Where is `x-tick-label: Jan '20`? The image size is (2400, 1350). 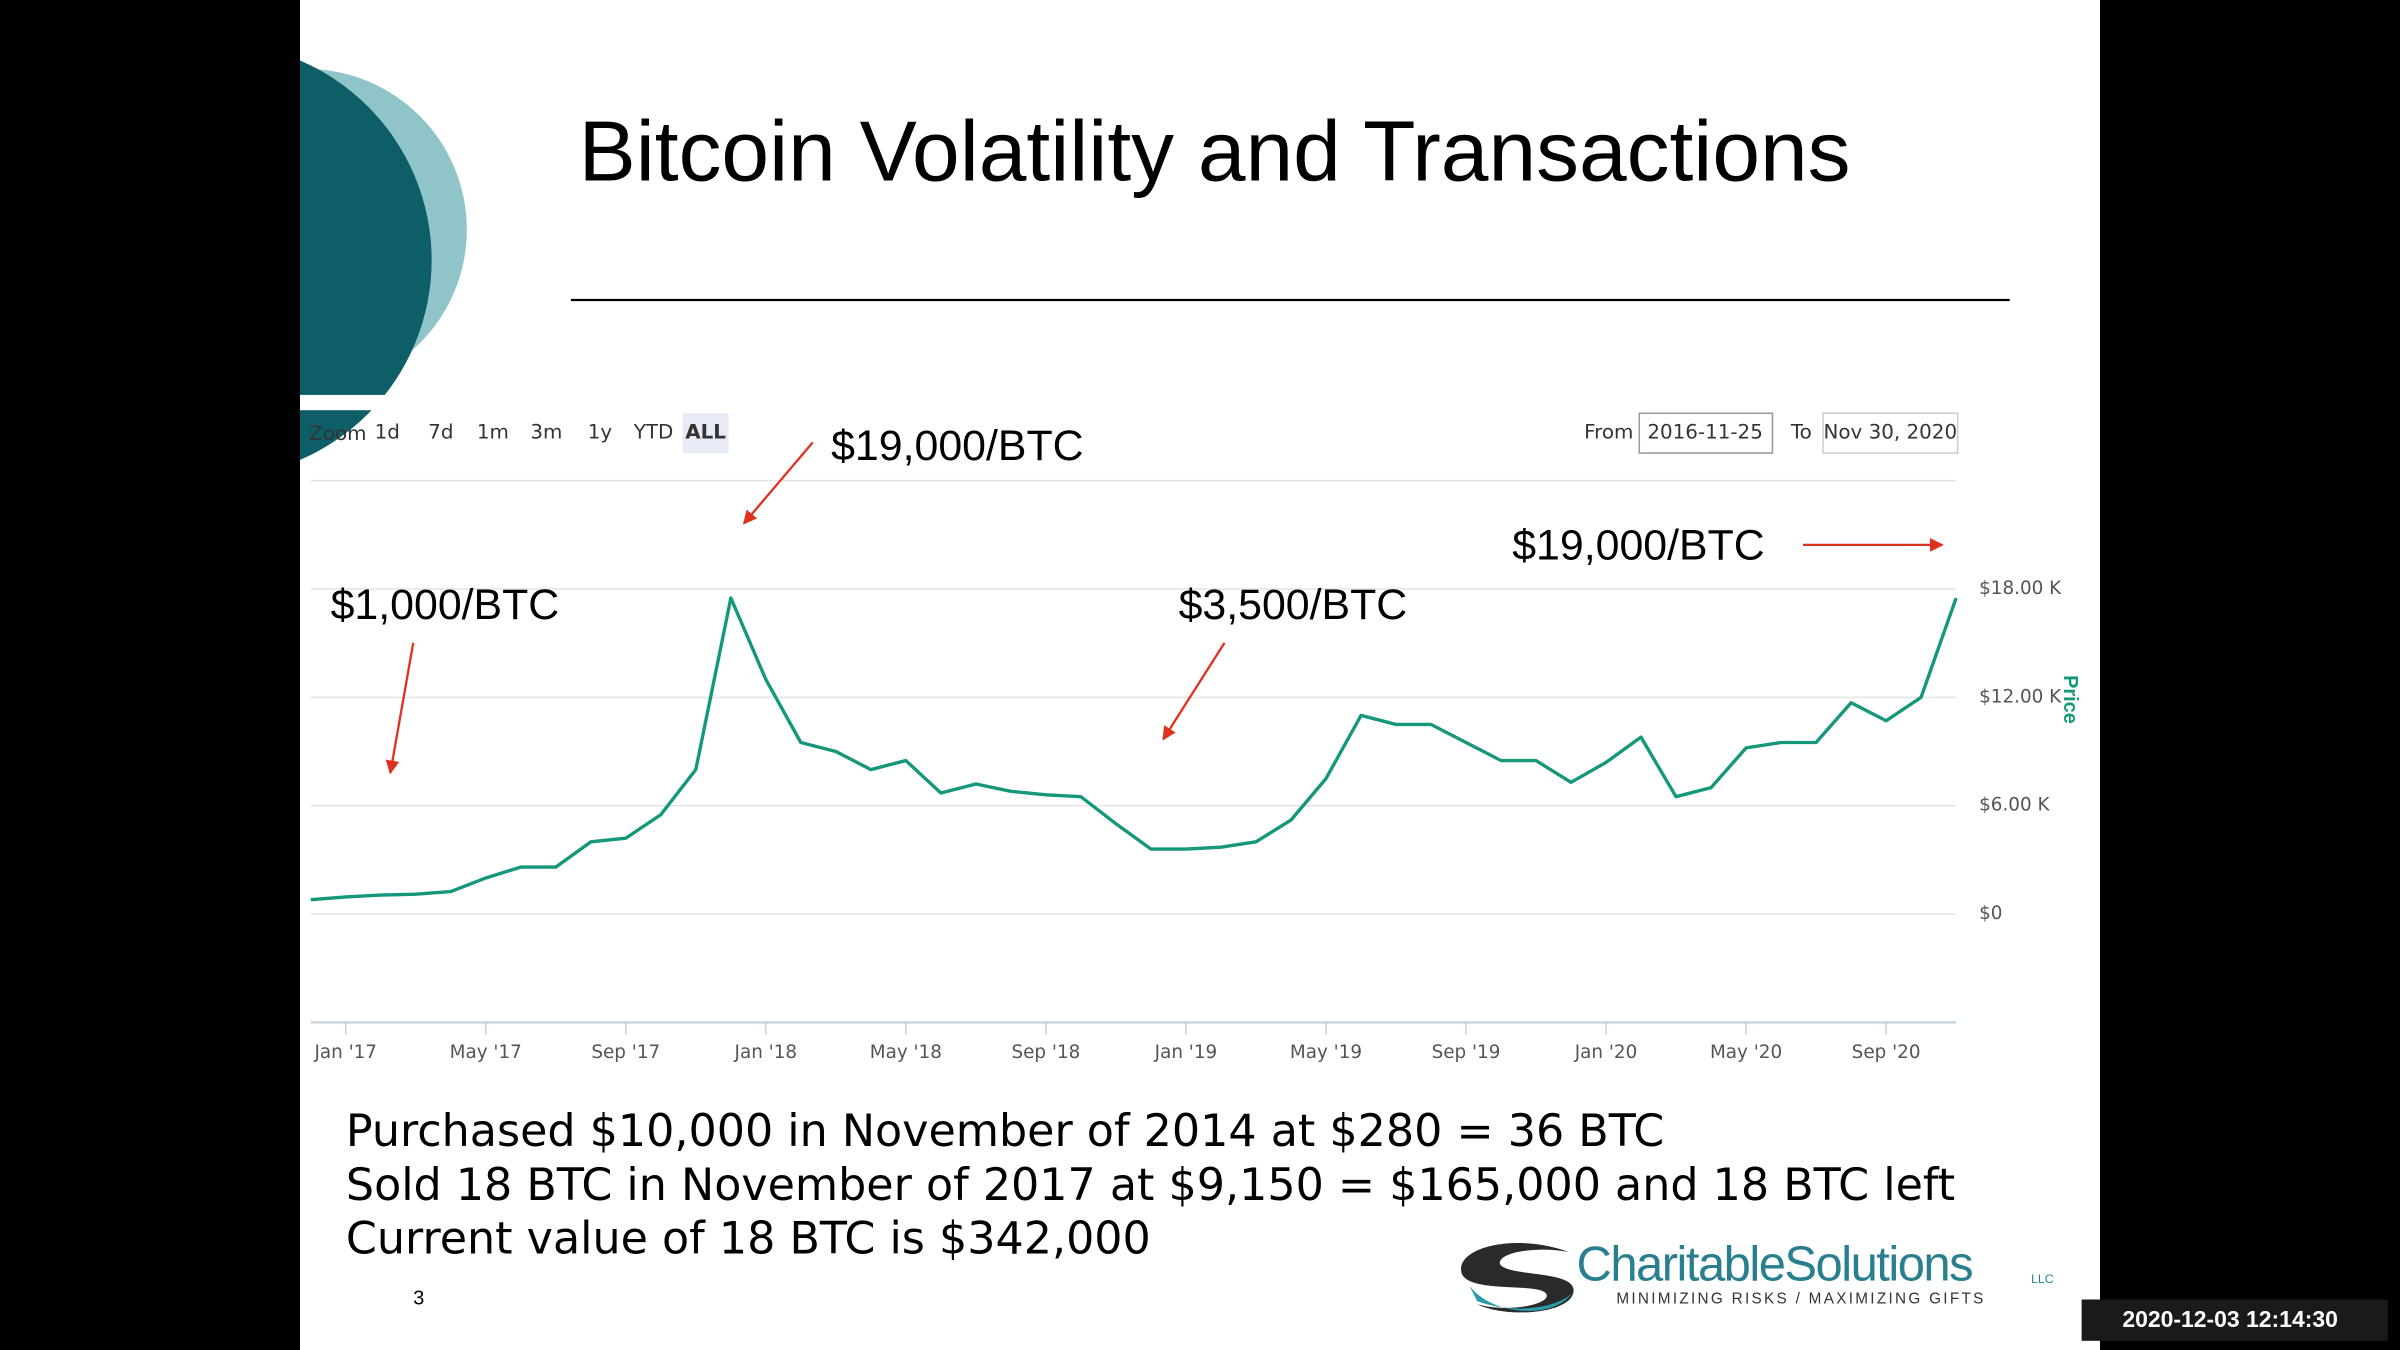
x-tick-label: Jan '20 is located at coordinates (1606, 1052).